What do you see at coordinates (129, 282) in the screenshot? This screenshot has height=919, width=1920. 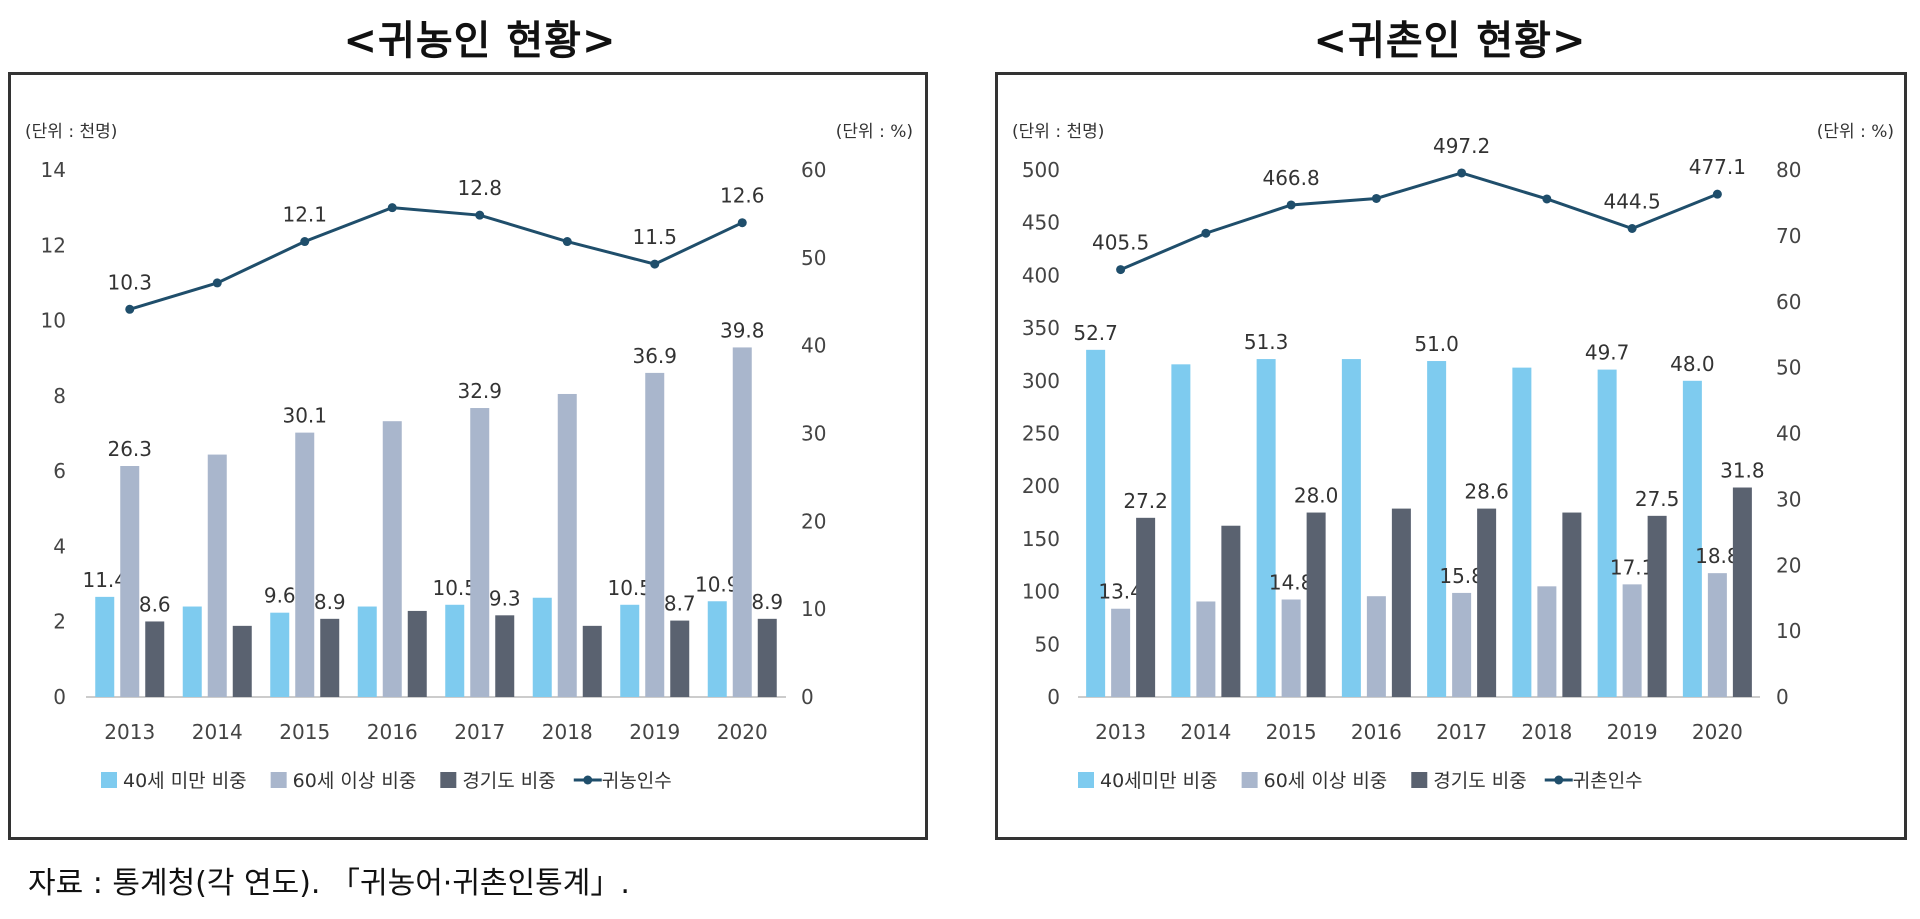 I see `data-label: 10.3` at bounding box center [129, 282].